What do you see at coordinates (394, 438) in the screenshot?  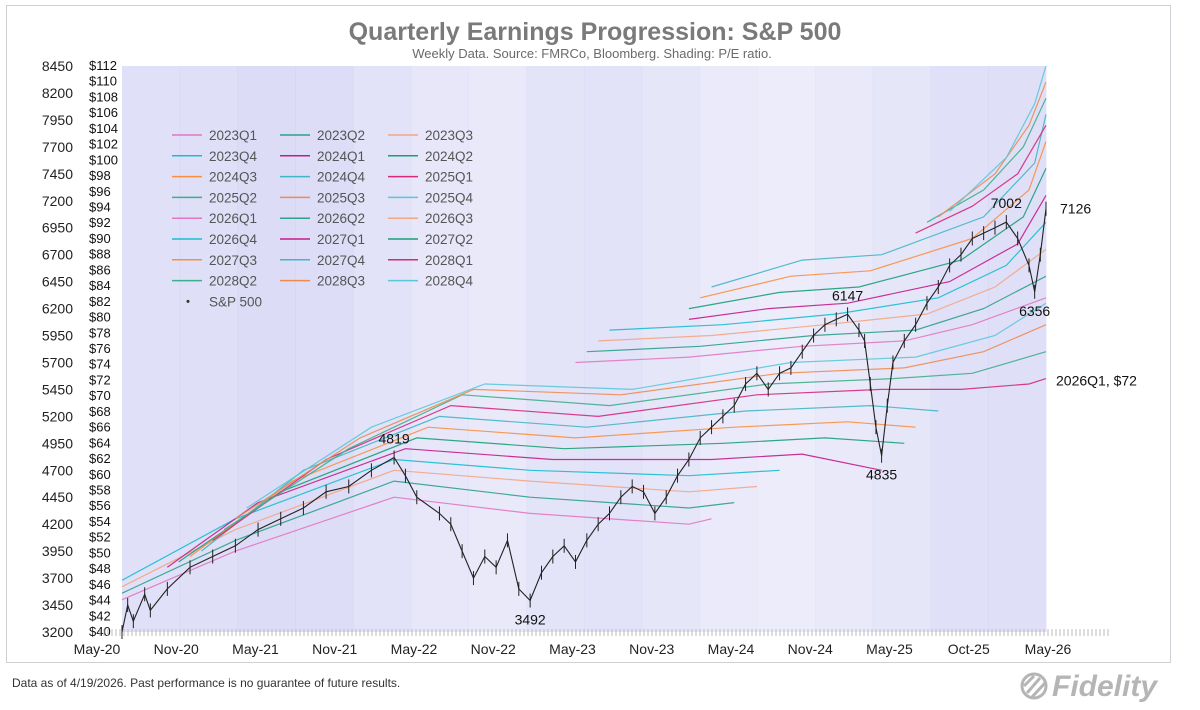 I see `annotation-label: 4819` at bounding box center [394, 438].